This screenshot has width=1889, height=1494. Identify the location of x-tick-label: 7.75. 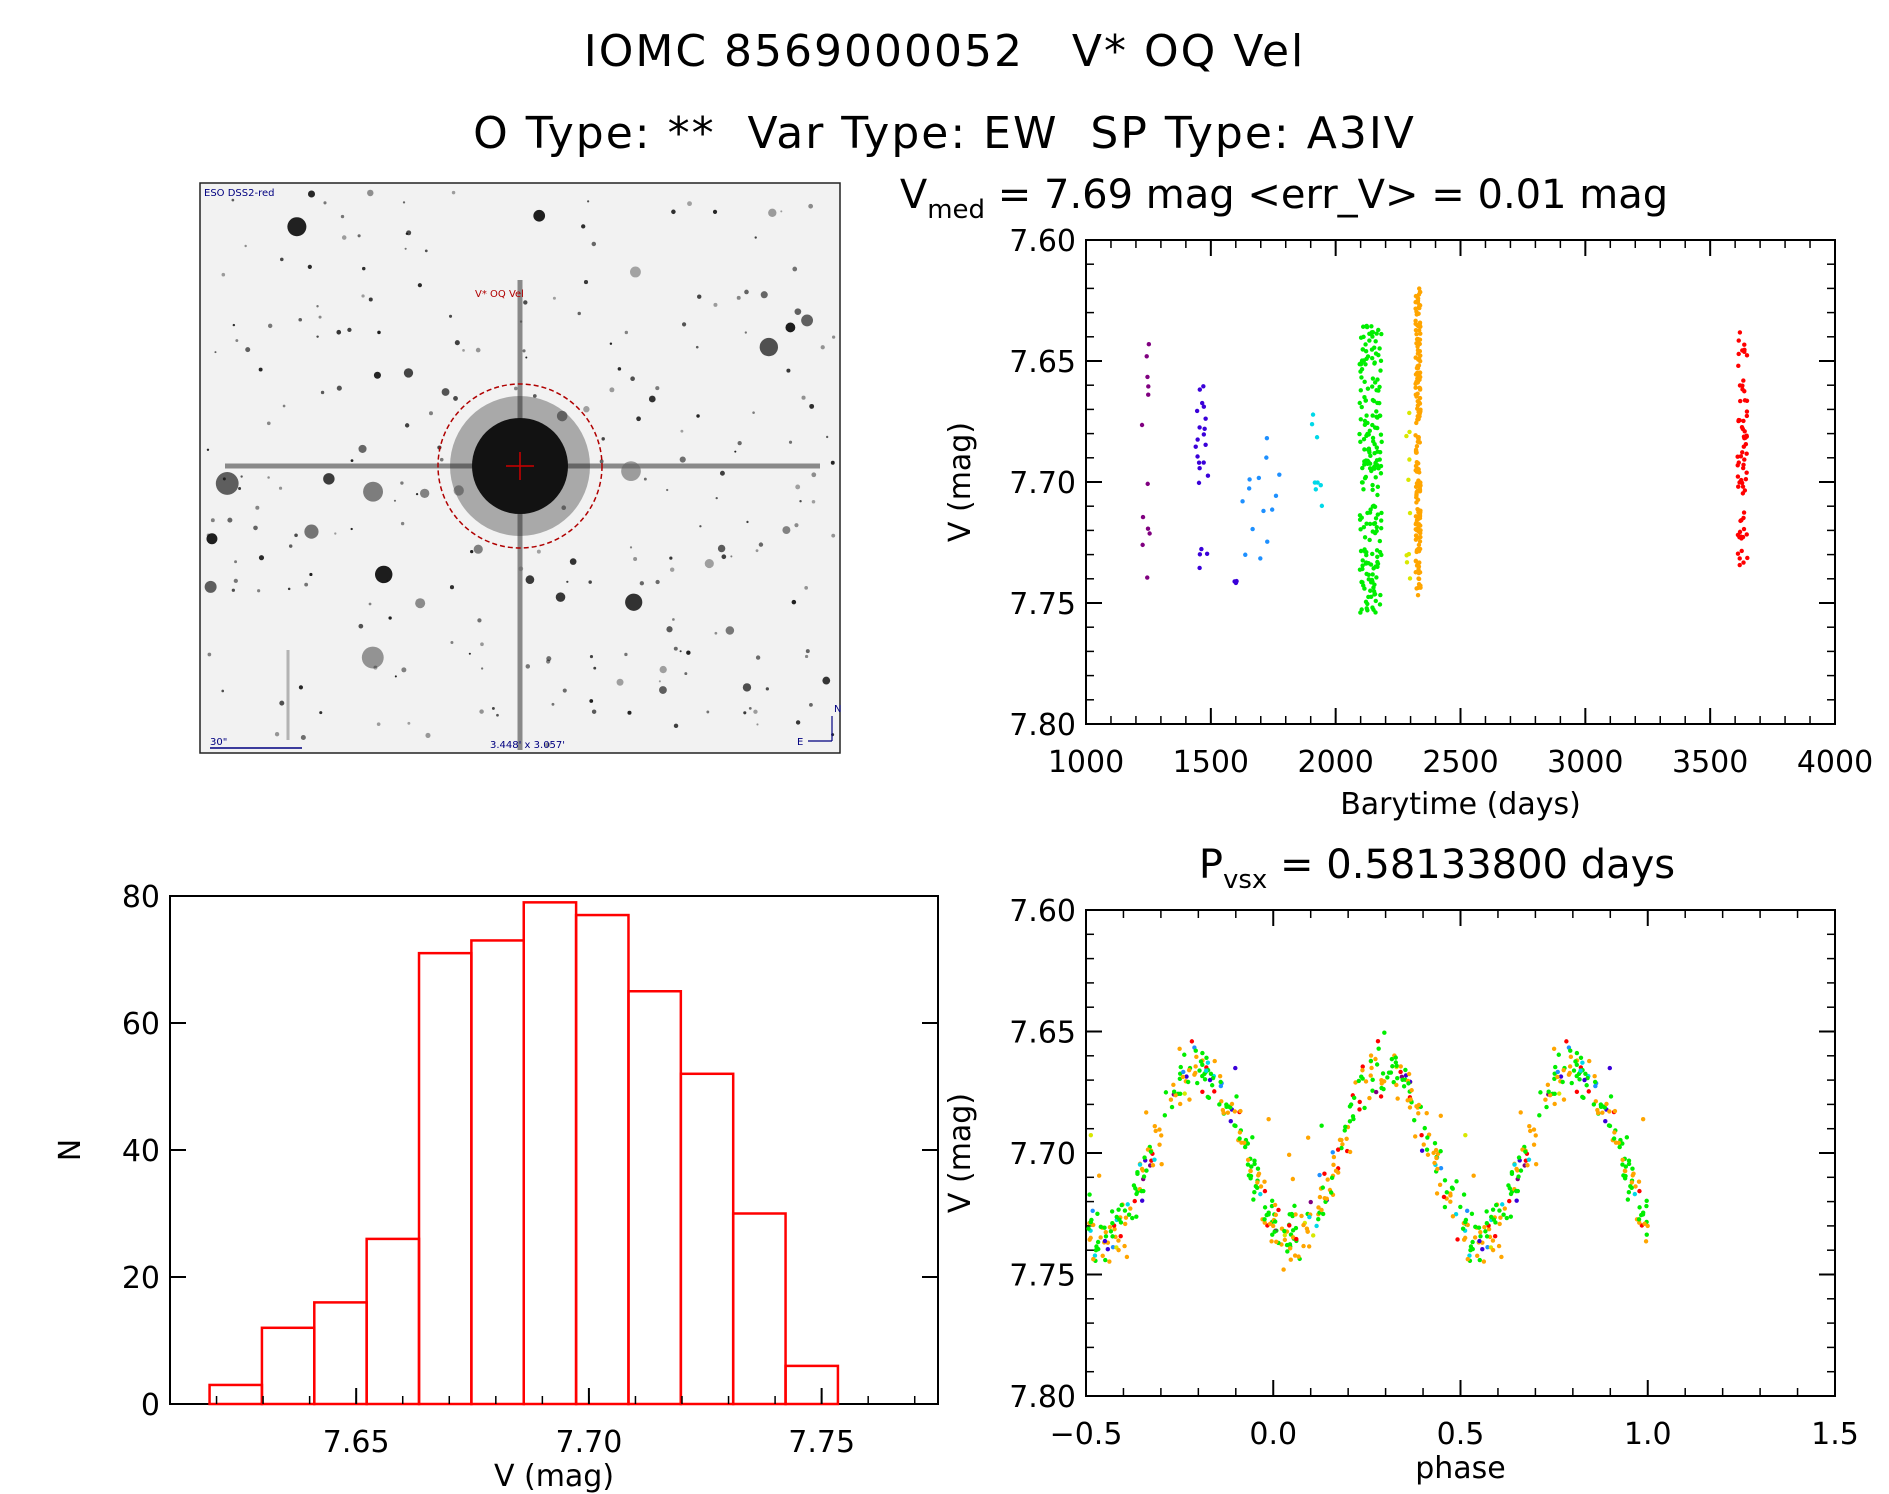
(821, 1442).